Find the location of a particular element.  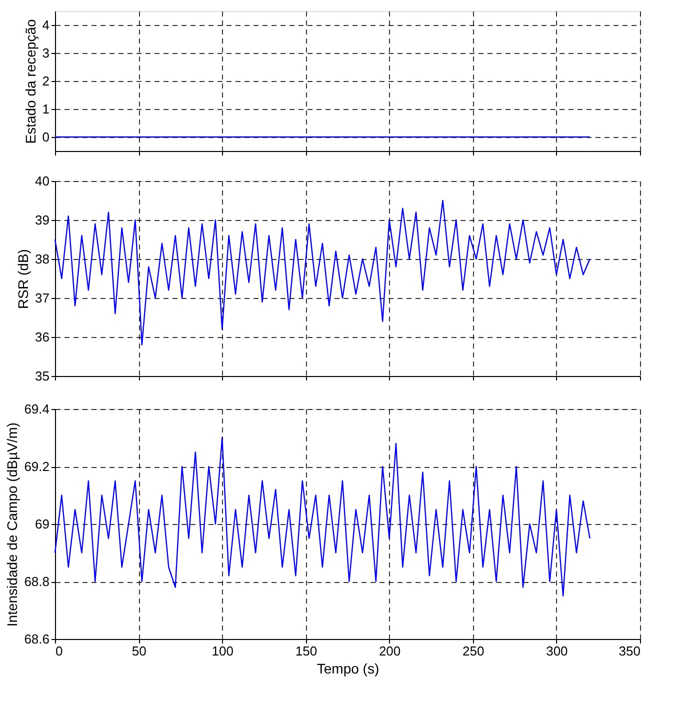

y-tick-label: 2 is located at coordinates (46, 81).